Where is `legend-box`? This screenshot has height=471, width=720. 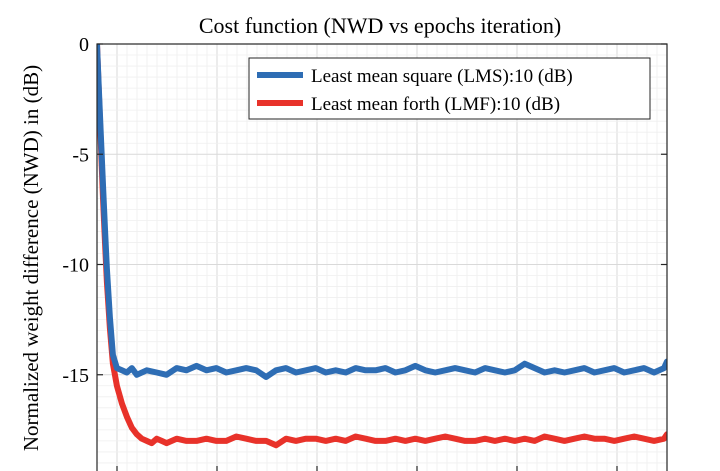 legend-box is located at coordinates (449, 88).